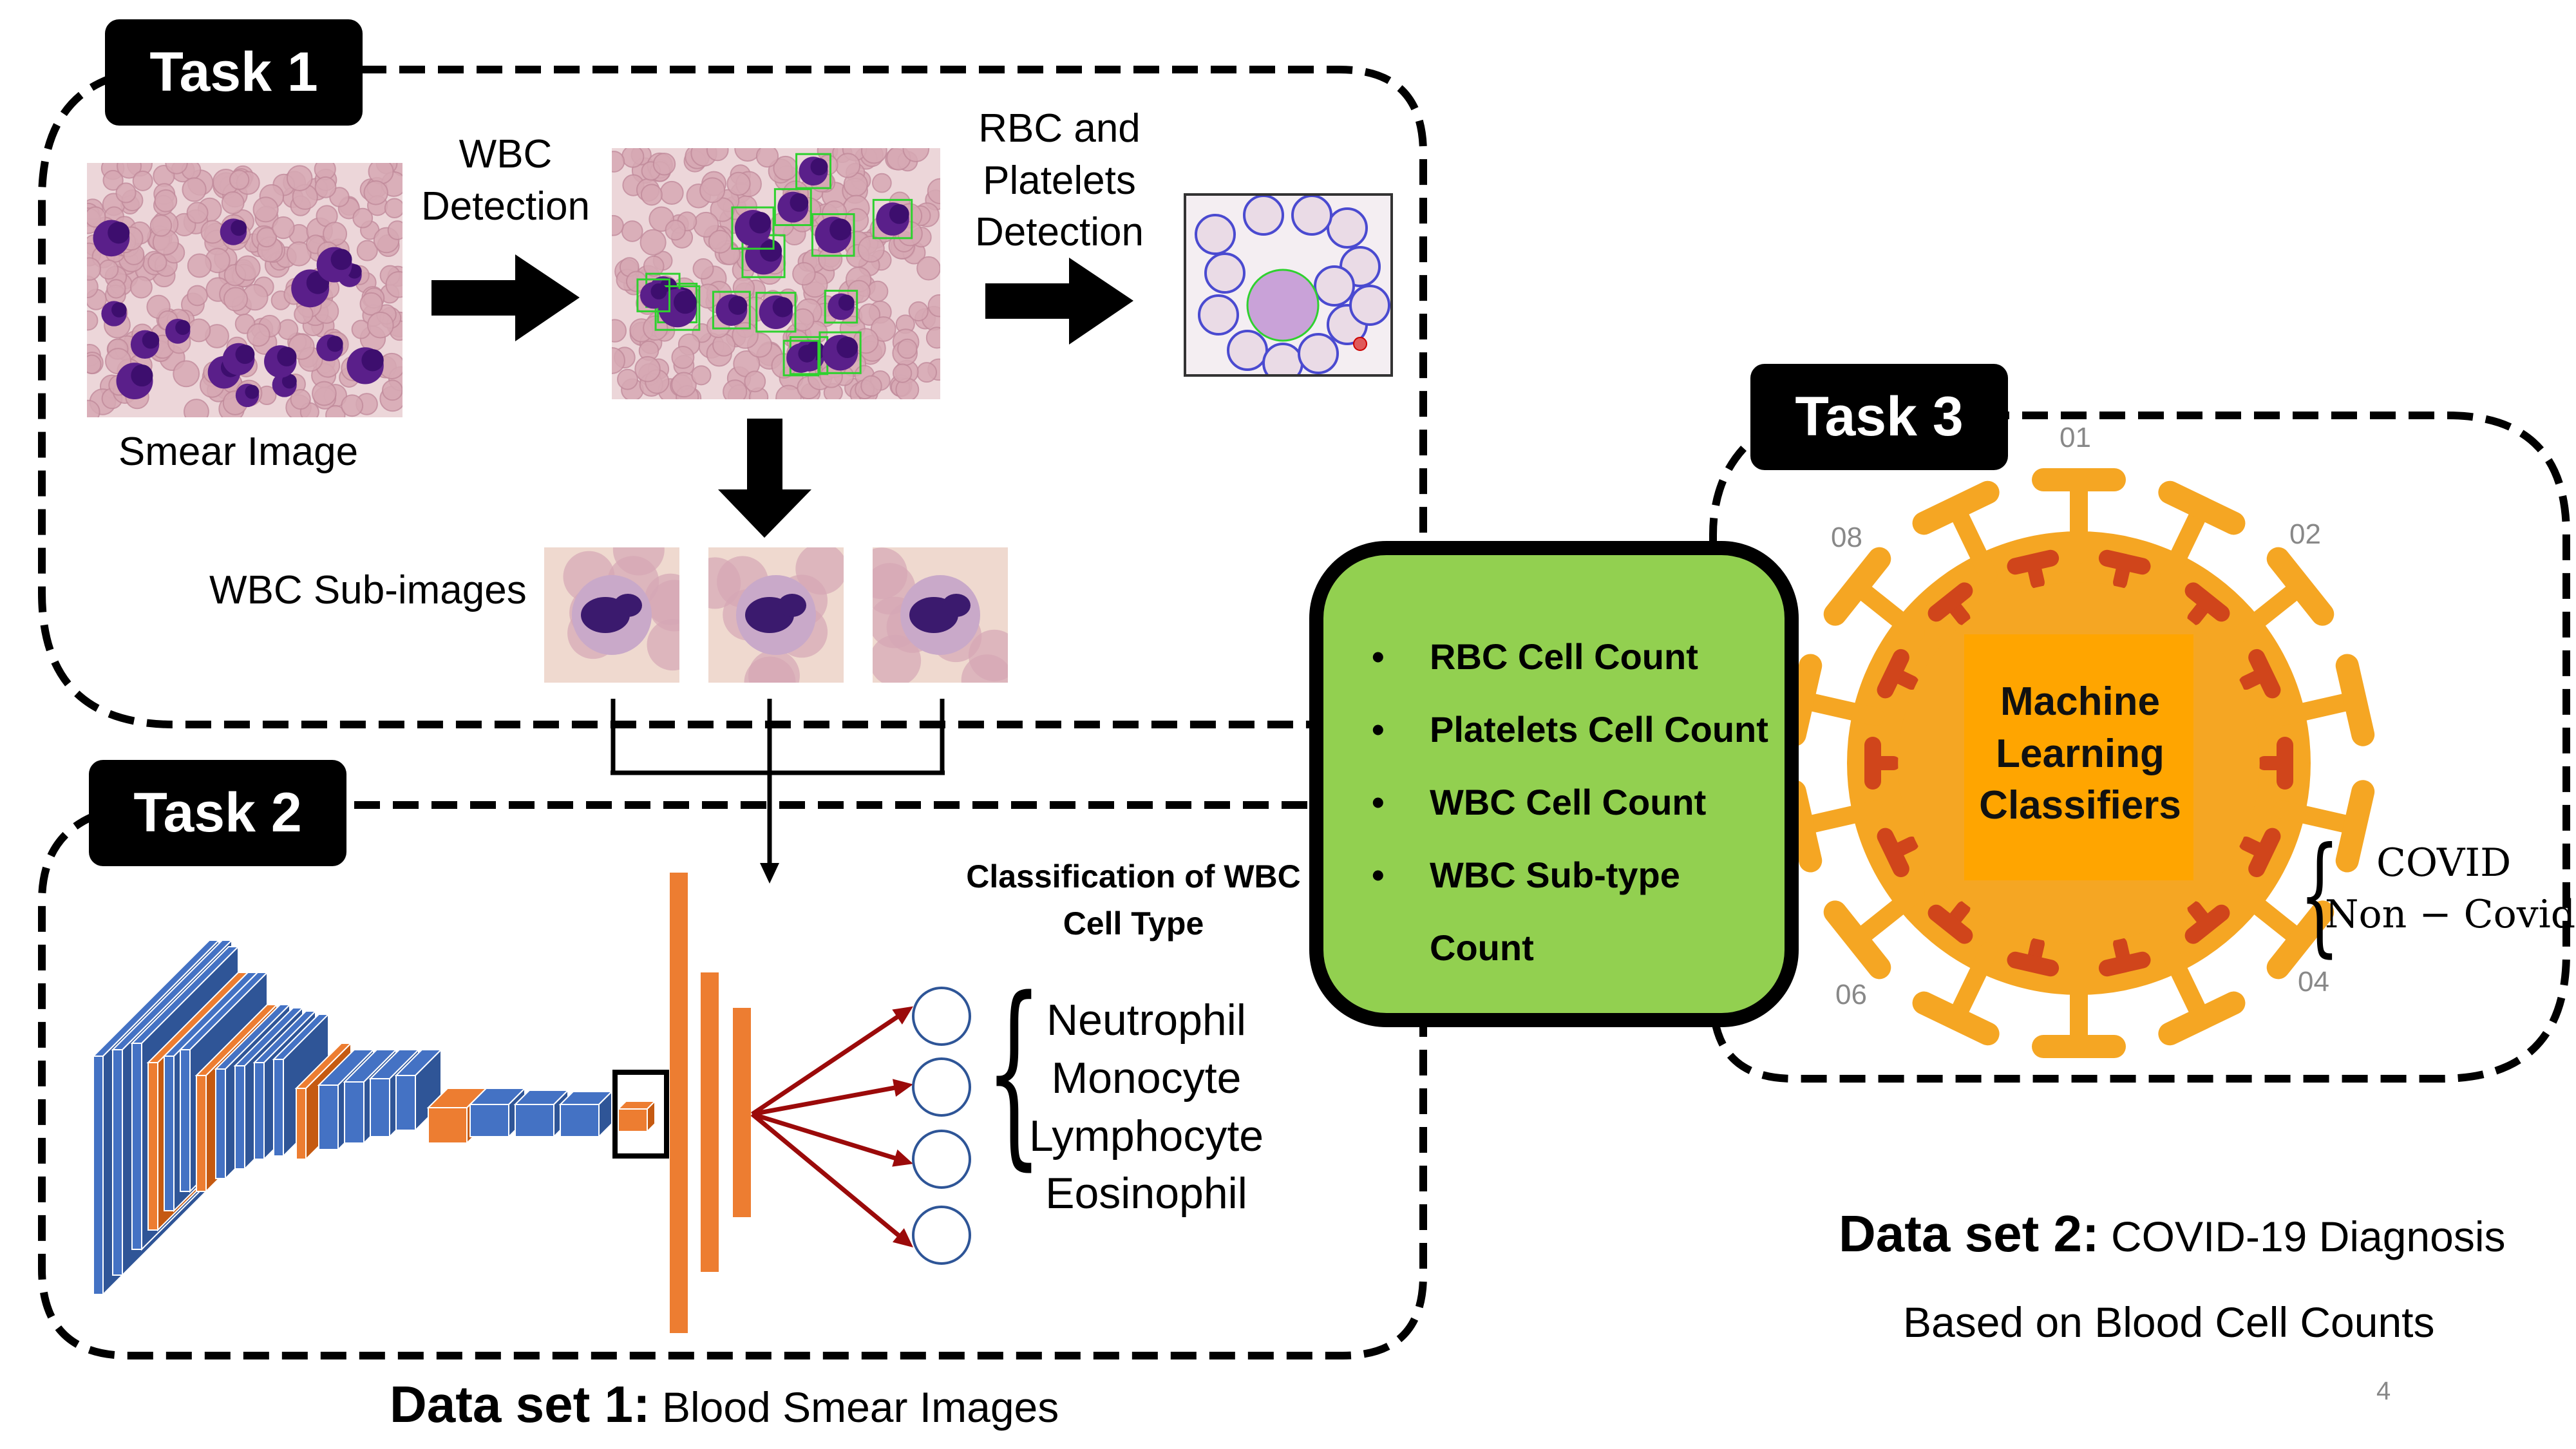 The image size is (2576, 1449). What do you see at coordinates (380, 1107) in the screenshot?
I see `cnn-layer-14-front` at bounding box center [380, 1107].